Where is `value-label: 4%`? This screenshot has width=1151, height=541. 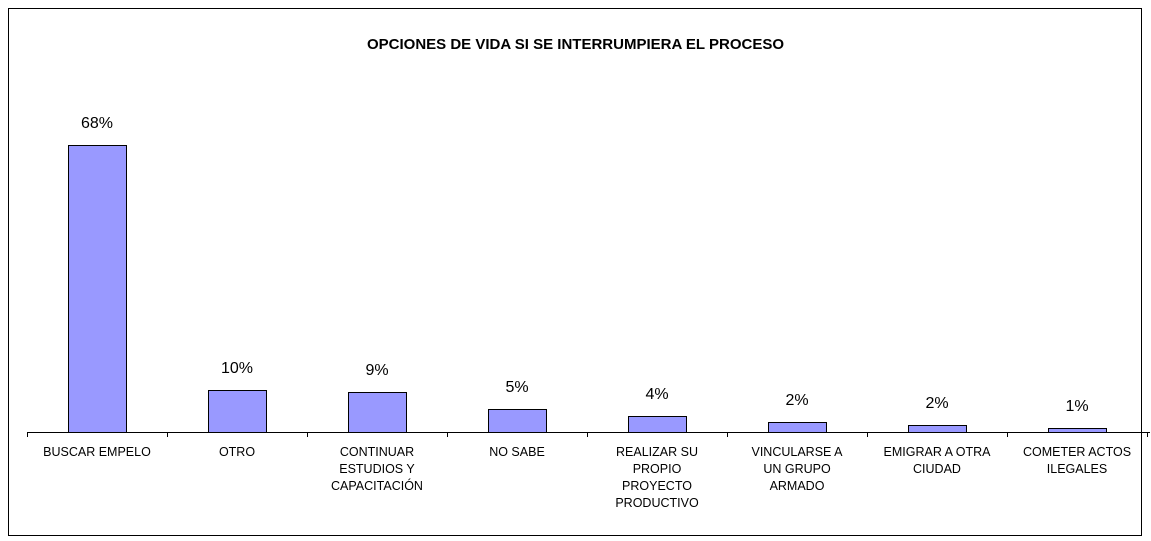
value-label: 4% is located at coordinates (657, 394).